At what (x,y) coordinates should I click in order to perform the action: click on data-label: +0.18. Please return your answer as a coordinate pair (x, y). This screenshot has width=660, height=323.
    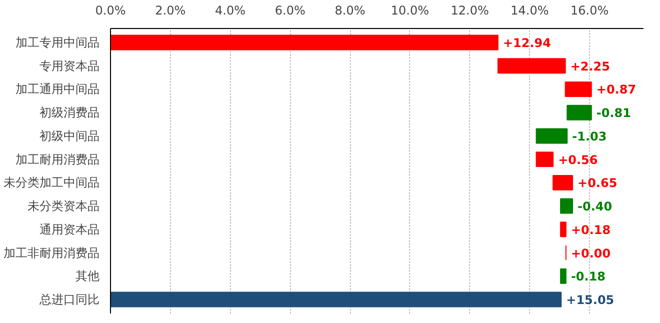
    Looking at the image, I should click on (590, 229).